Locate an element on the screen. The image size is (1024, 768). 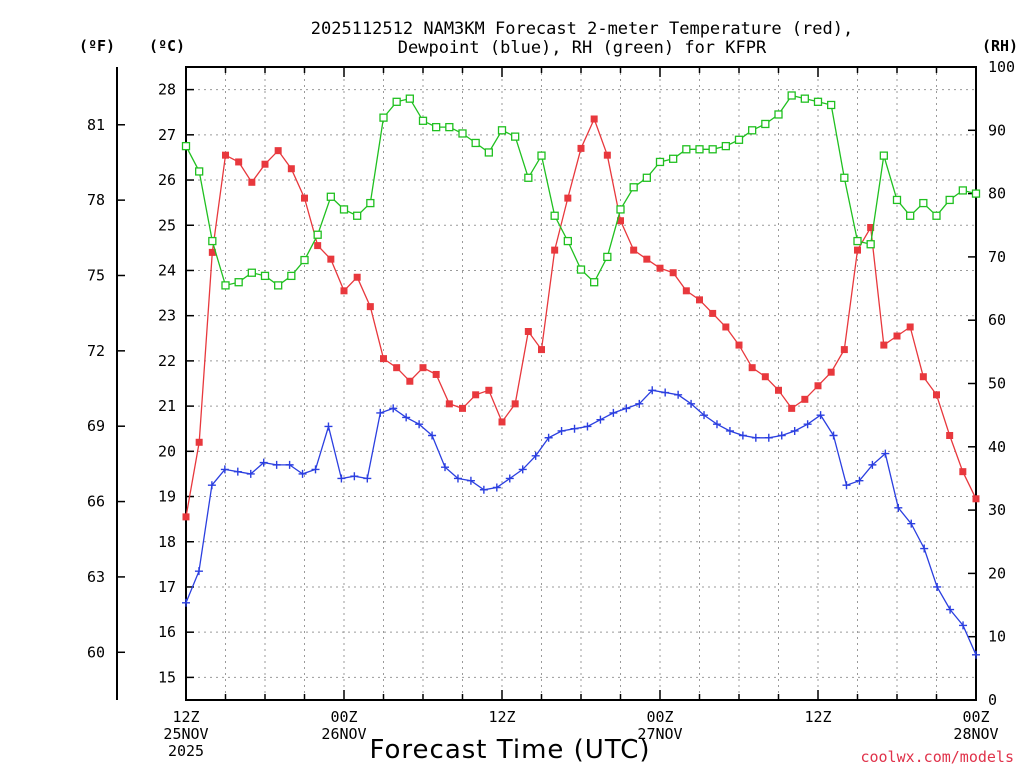
x-axis-title: Forecast Time (UTC) is located at coordinates (509, 750).